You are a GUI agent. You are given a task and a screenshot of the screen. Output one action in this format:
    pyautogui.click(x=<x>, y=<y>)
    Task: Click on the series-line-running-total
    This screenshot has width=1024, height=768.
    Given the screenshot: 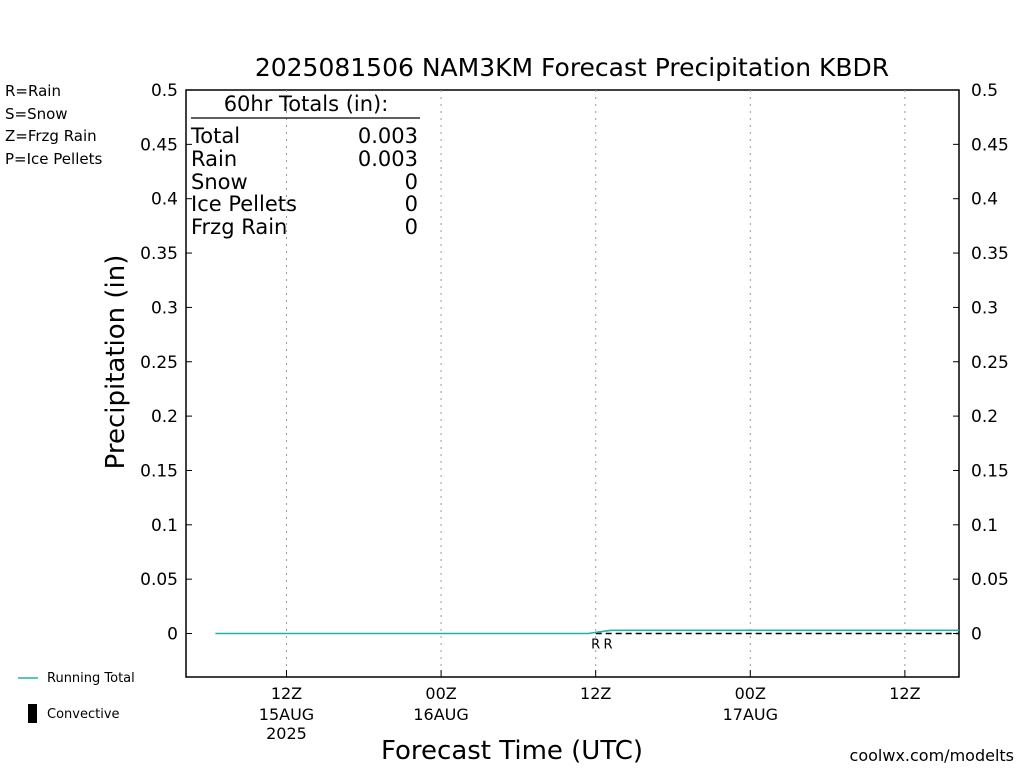 What is the action you would take?
    pyautogui.click(x=587, y=632)
    